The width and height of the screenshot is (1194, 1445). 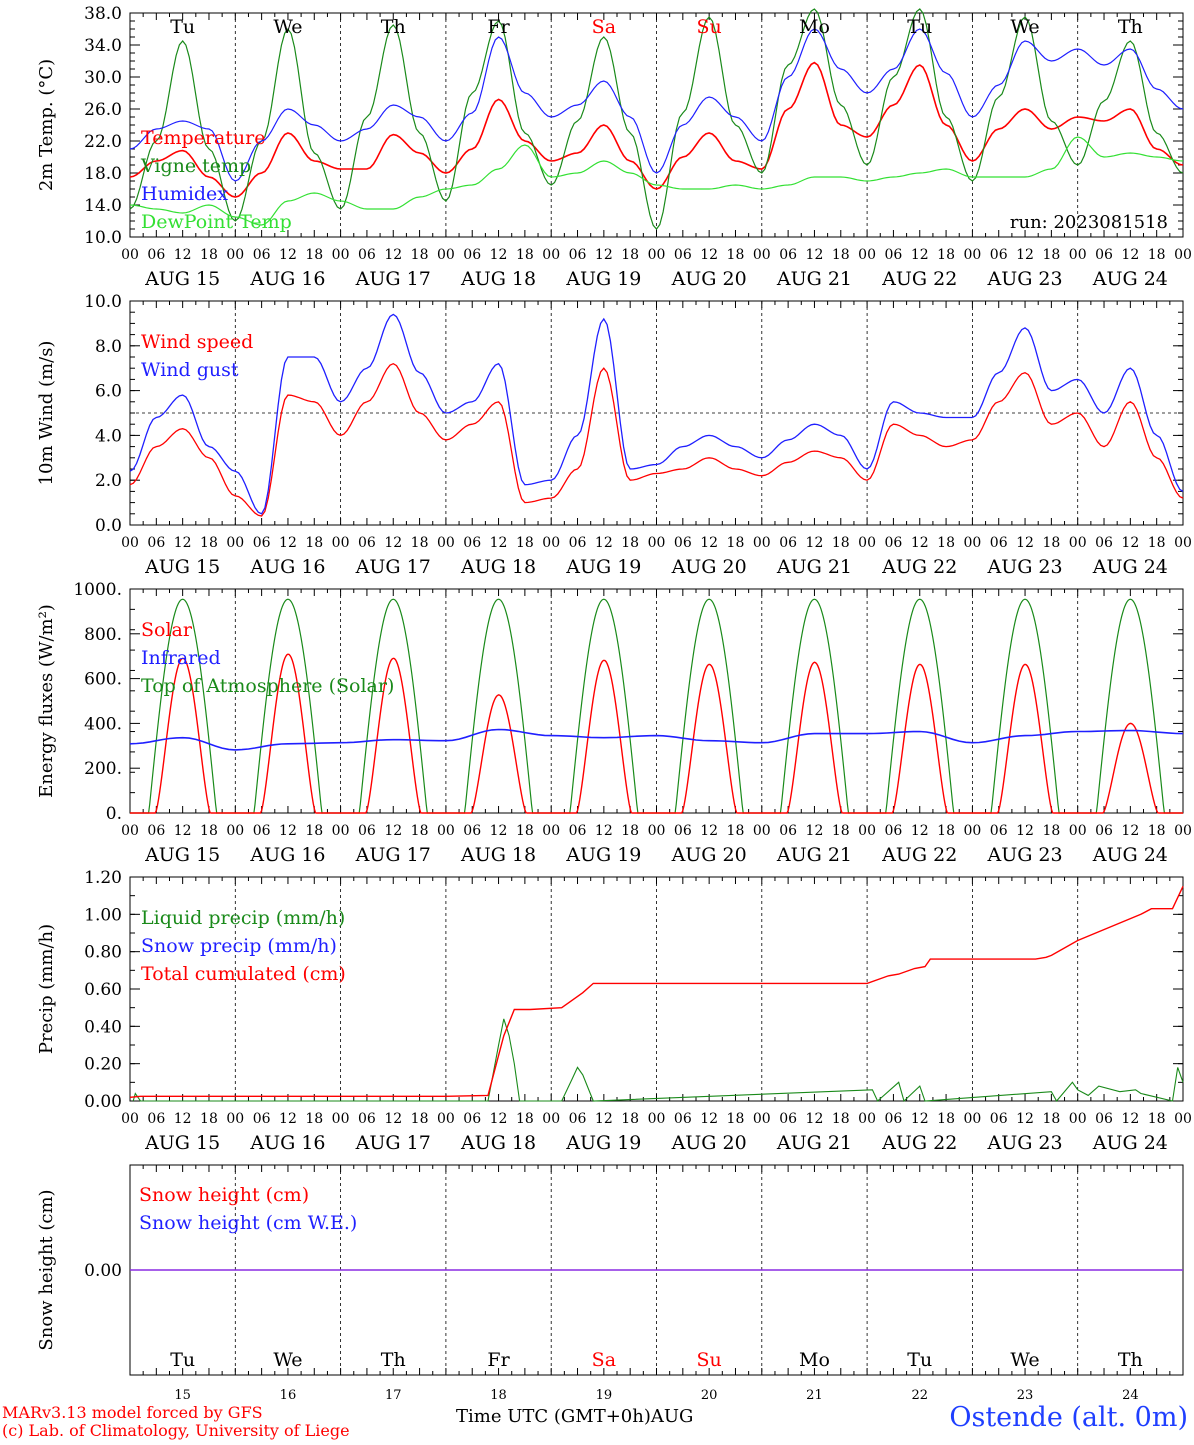 I want to click on legend-entry: Wind speed, so click(x=197, y=342).